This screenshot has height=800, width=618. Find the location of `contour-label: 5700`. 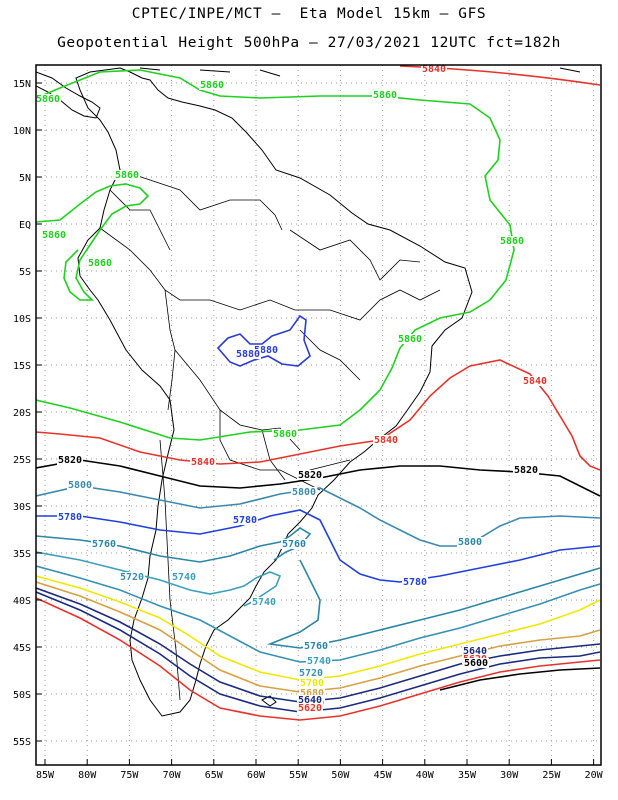

contour-label: 5700 is located at coordinates (312, 683).